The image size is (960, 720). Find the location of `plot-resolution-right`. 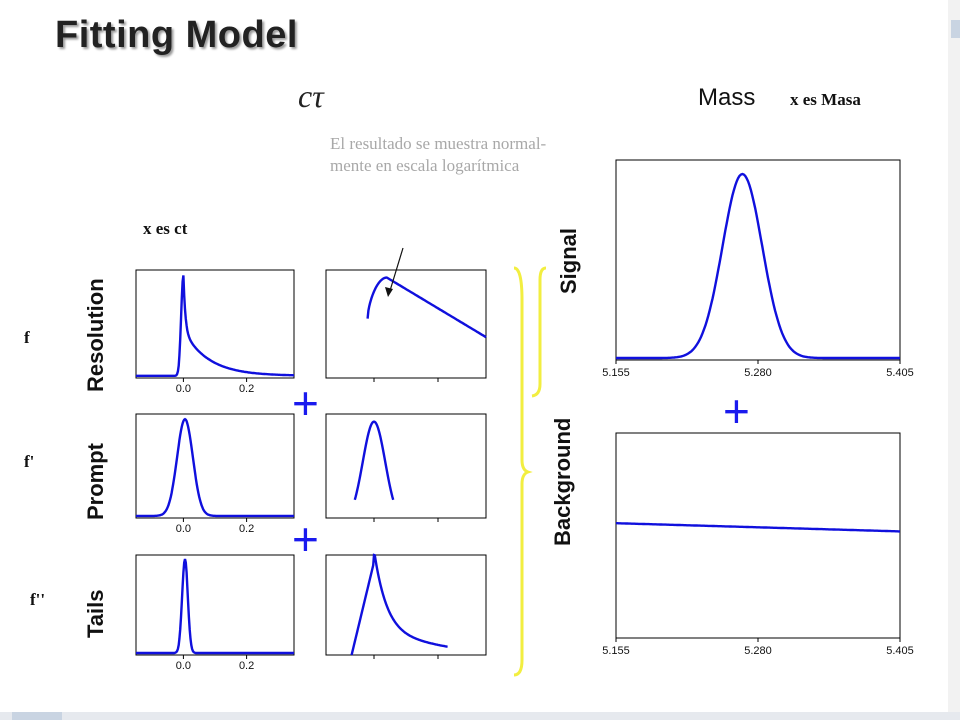

plot-resolution-right is located at coordinates (406, 325).